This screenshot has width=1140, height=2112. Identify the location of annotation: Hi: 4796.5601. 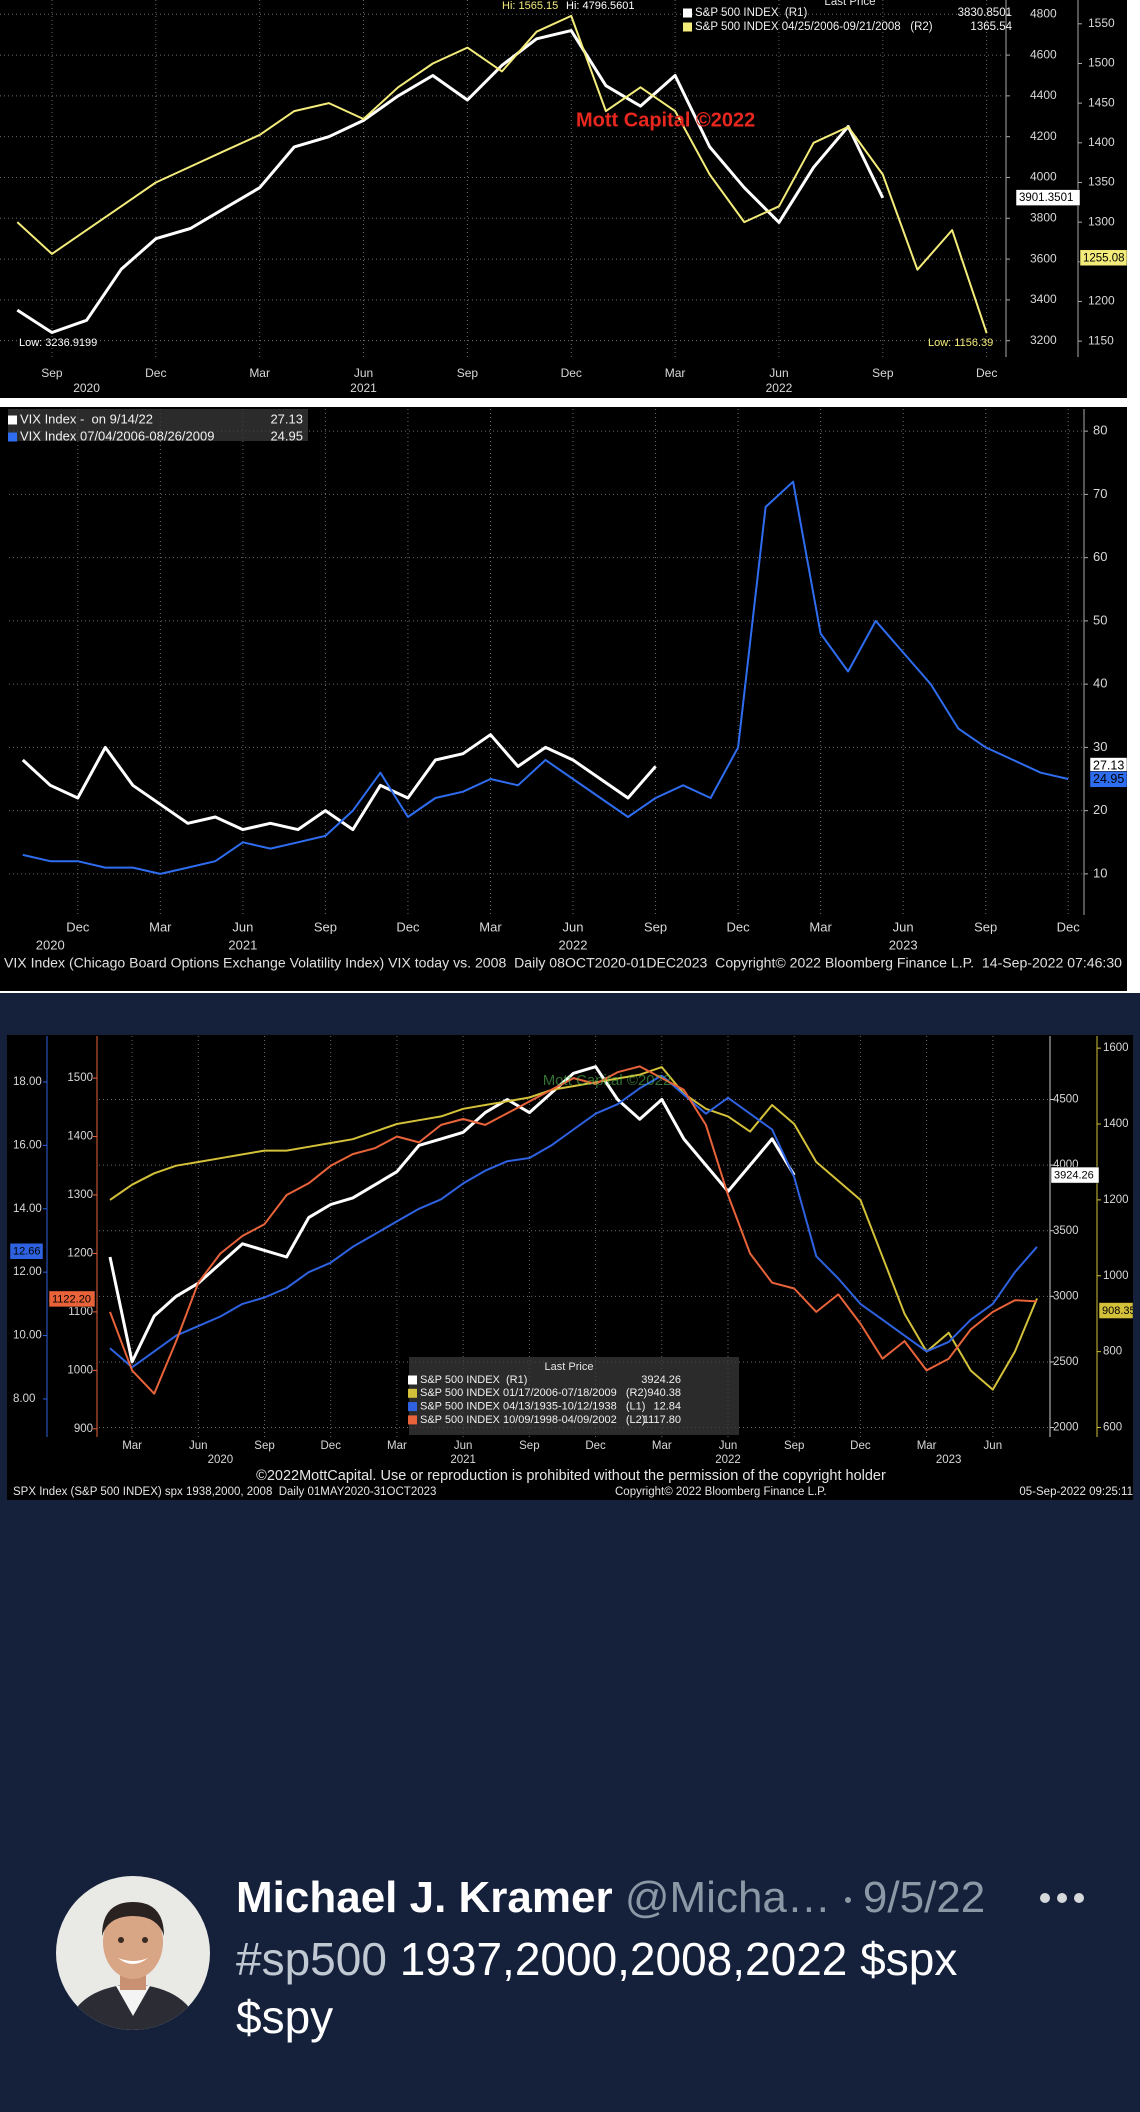
(600, 6).